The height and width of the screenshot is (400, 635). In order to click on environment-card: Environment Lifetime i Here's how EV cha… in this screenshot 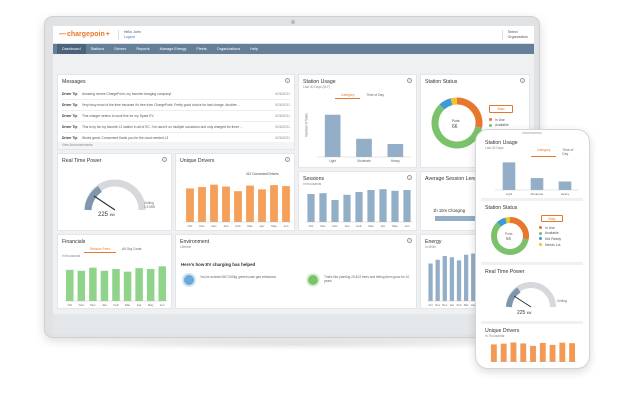, I will do `click(296, 271)`.